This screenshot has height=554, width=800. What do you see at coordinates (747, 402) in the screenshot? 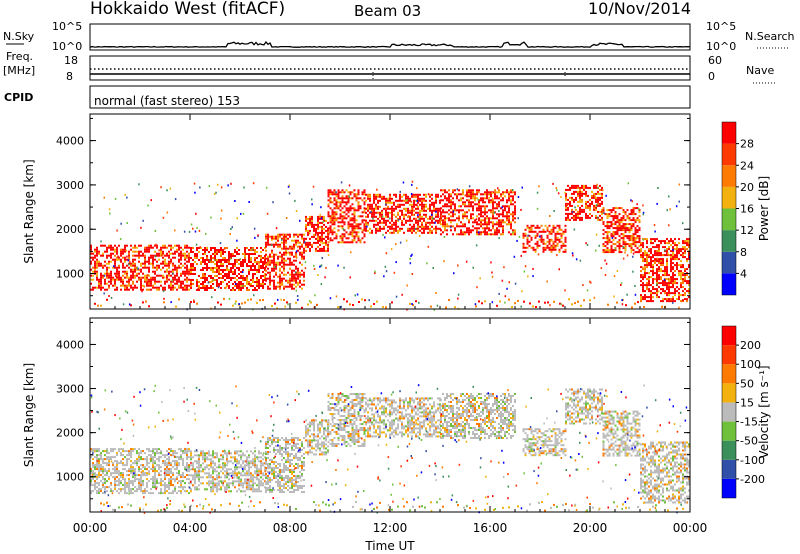
I see `colorbar-tick-label: 15` at bounding box center [747, 402].